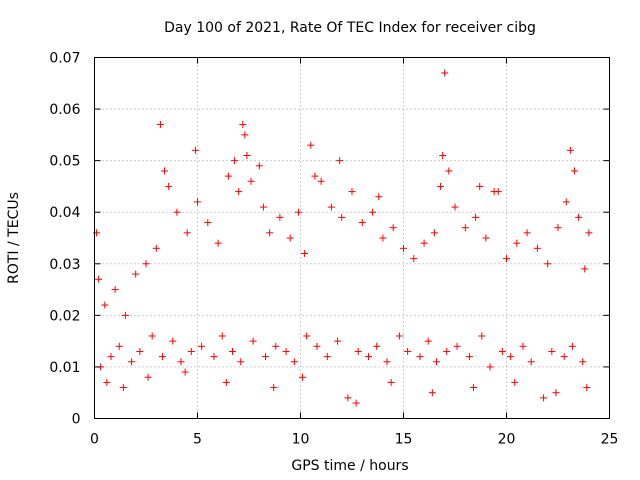 This screenshot has height=480, width=640. I want to click on x-tick-labels: 0 5 10 15 20 25, so click(354, 440).